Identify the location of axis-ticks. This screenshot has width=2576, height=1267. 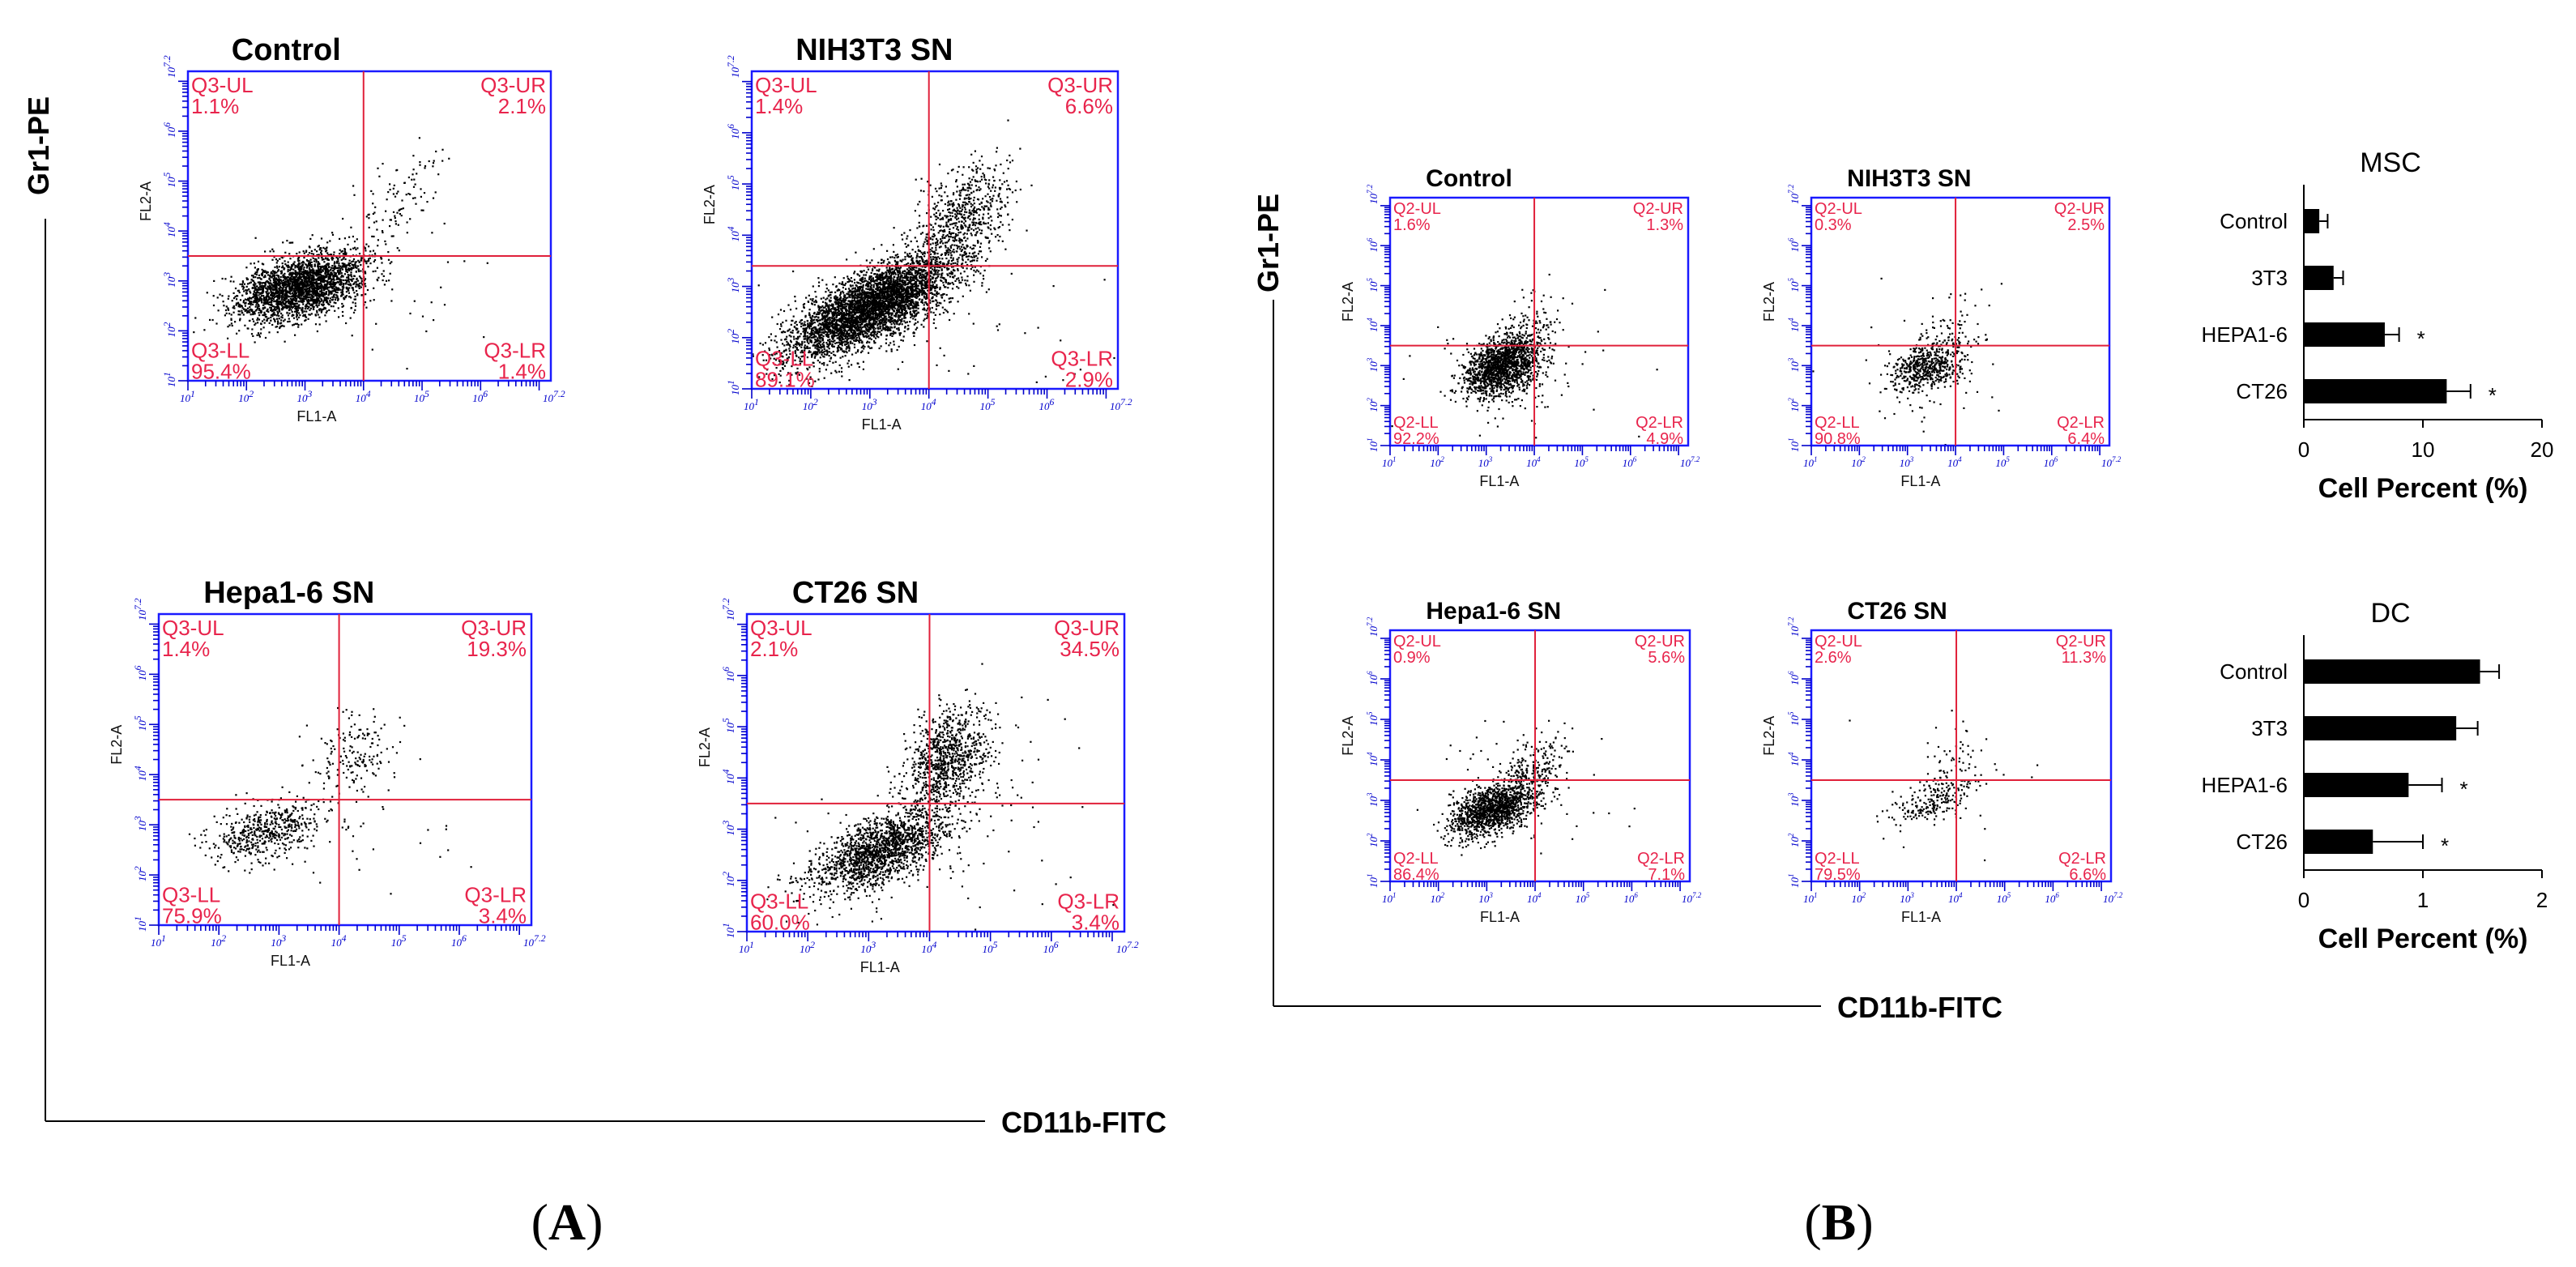
(359, 235).